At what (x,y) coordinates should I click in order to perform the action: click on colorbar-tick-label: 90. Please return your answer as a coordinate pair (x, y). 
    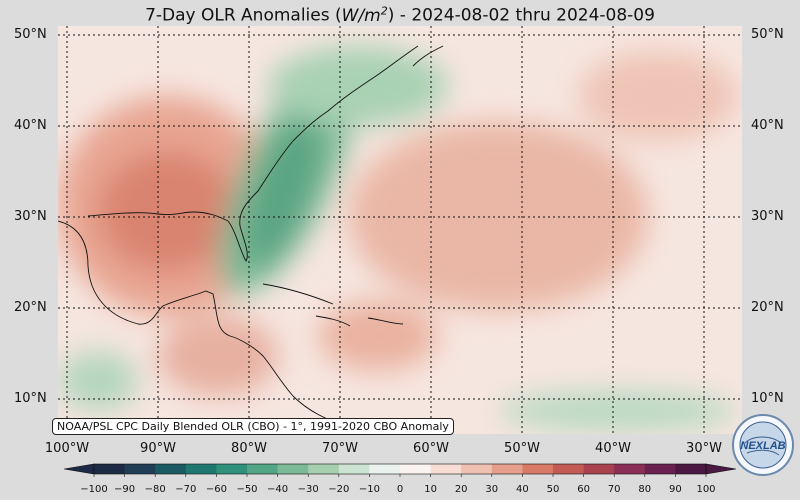
    Looking at the image, I should click on (675, 489).